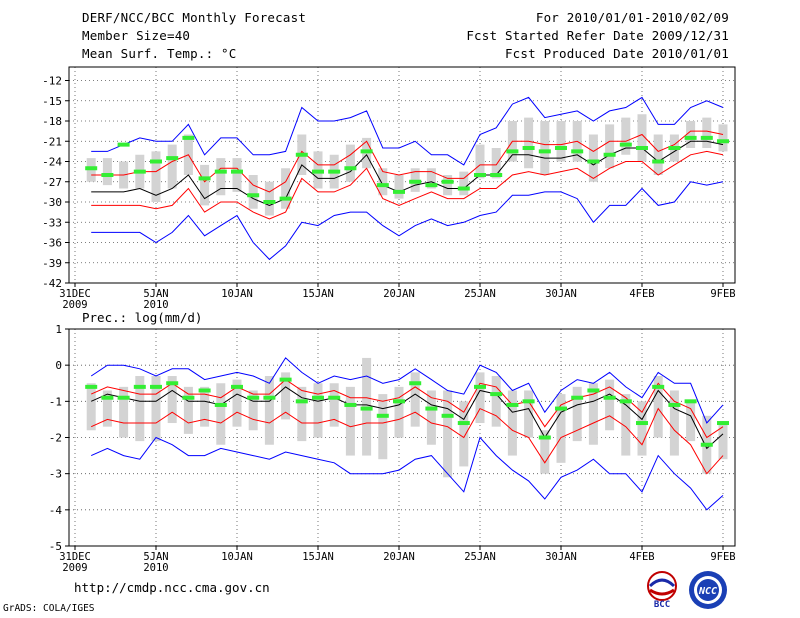  I want to click on precipitation-lower-line, so click(407, 441).